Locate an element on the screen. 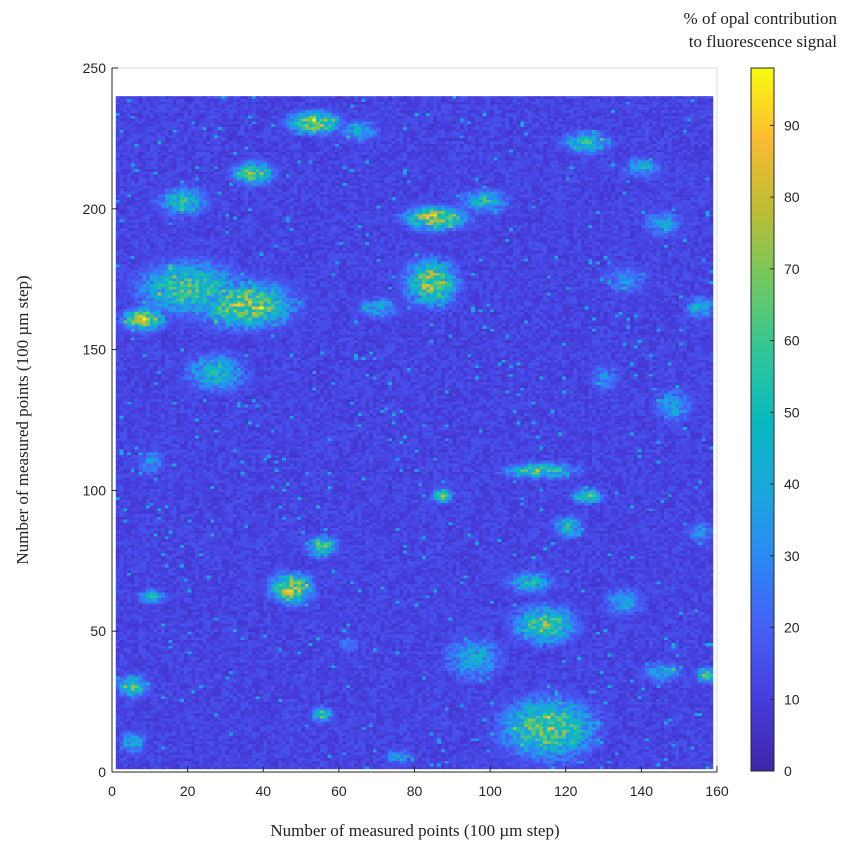 The height and width of the screenshot is (844, 841). colorbar-tick-label: 20 is located at coordinates (792, 628).